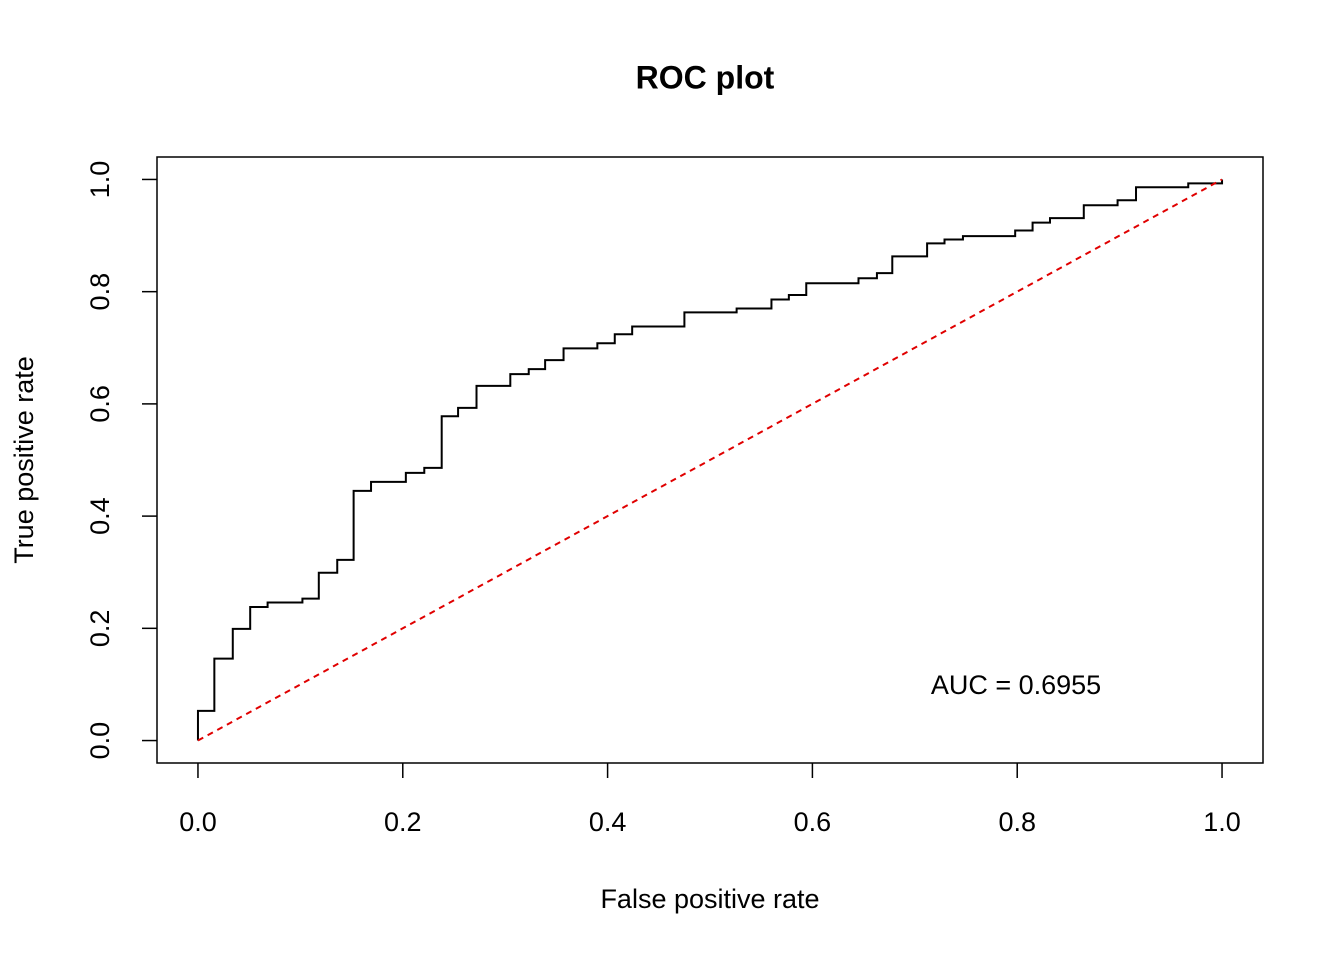 Image resolution: width=1344 pixels, height=960 pixels. Describe the element at coordinates (705, 77) in the screenshot. I see `chart-title: ROC plot` at that location.